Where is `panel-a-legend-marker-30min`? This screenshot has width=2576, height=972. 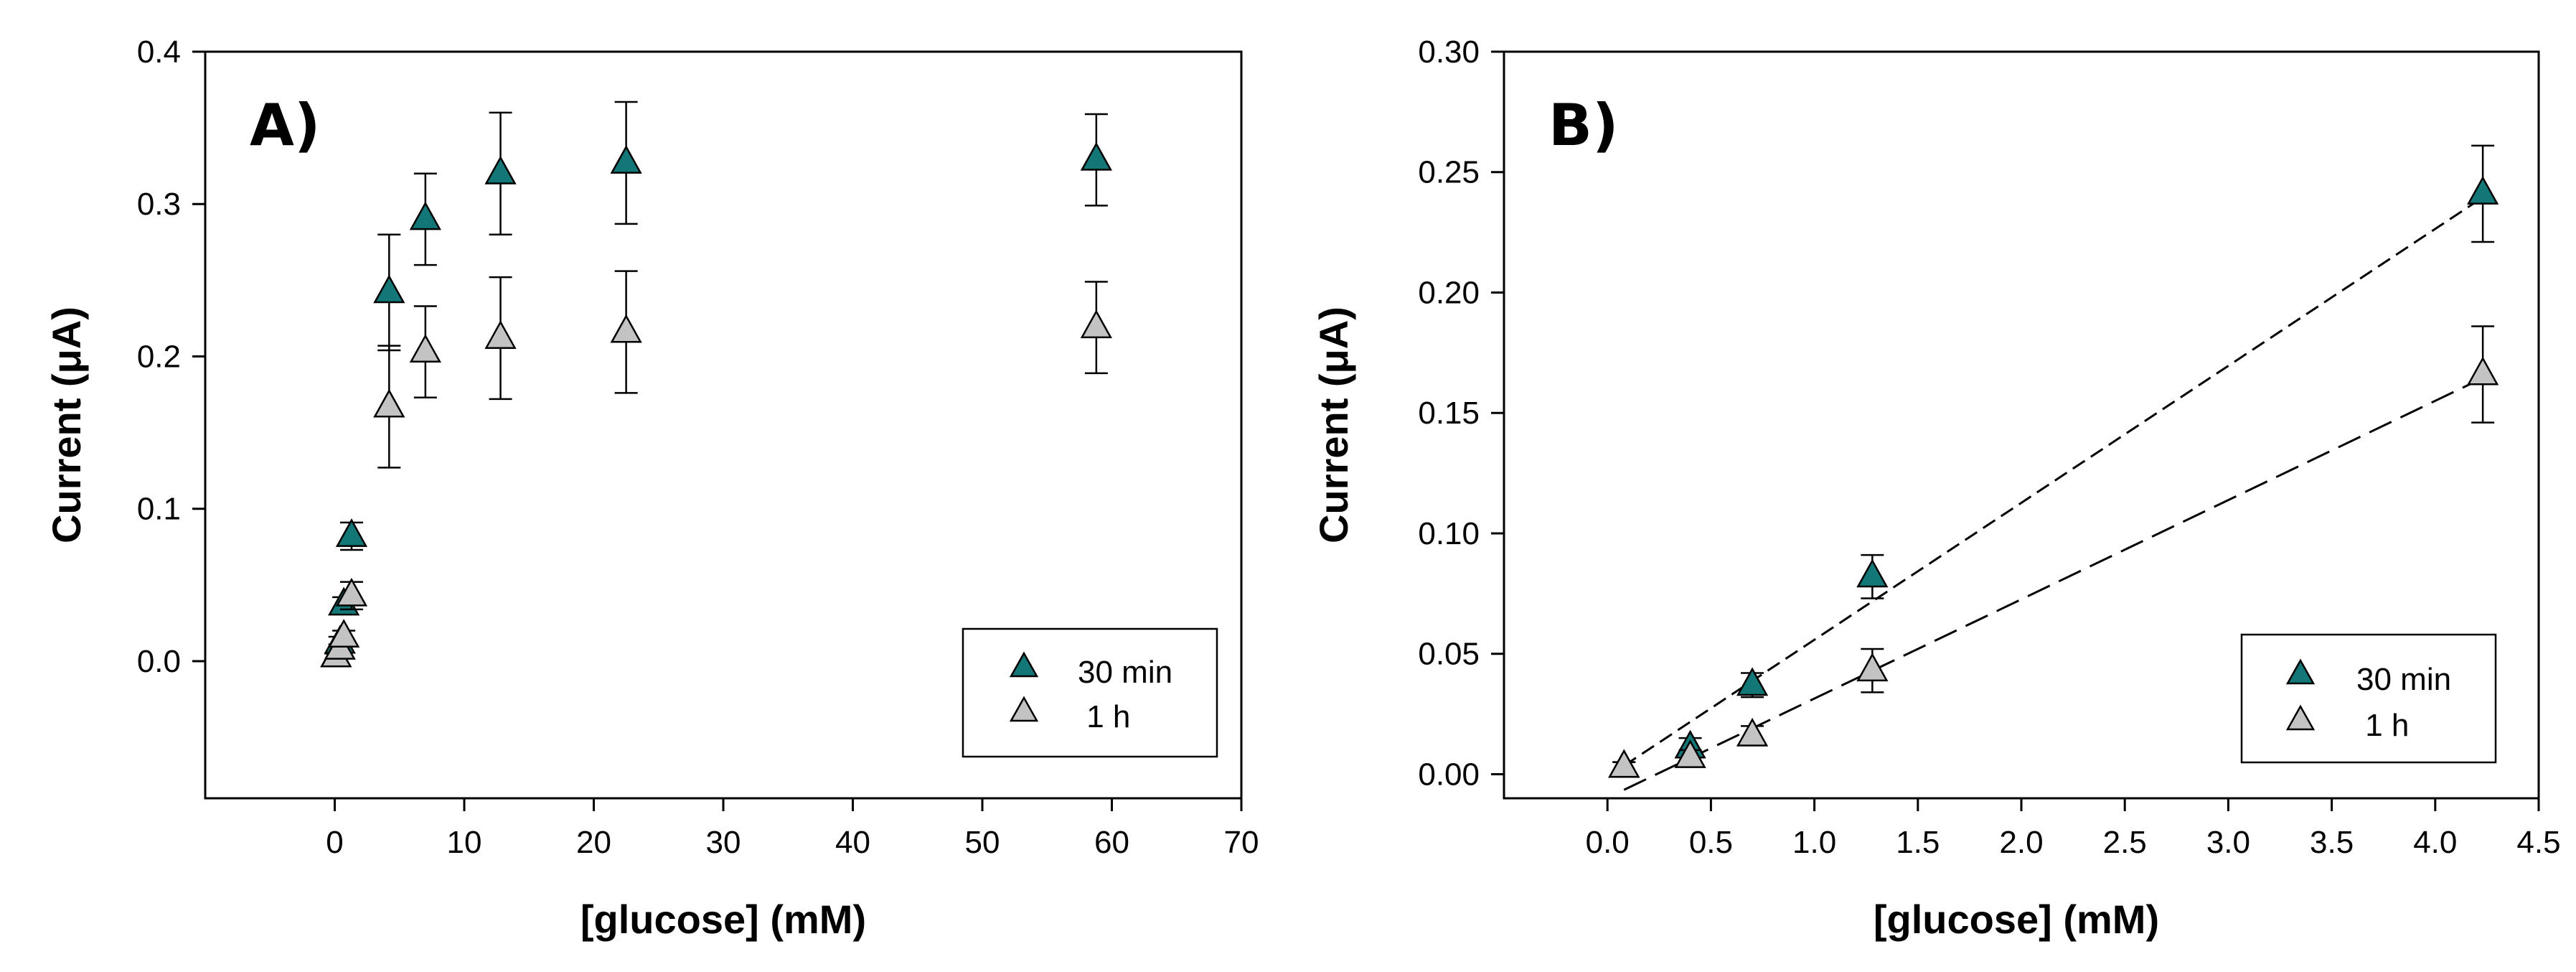 panel-a-legend-marker-30min is located at coordinates (1024, 664).